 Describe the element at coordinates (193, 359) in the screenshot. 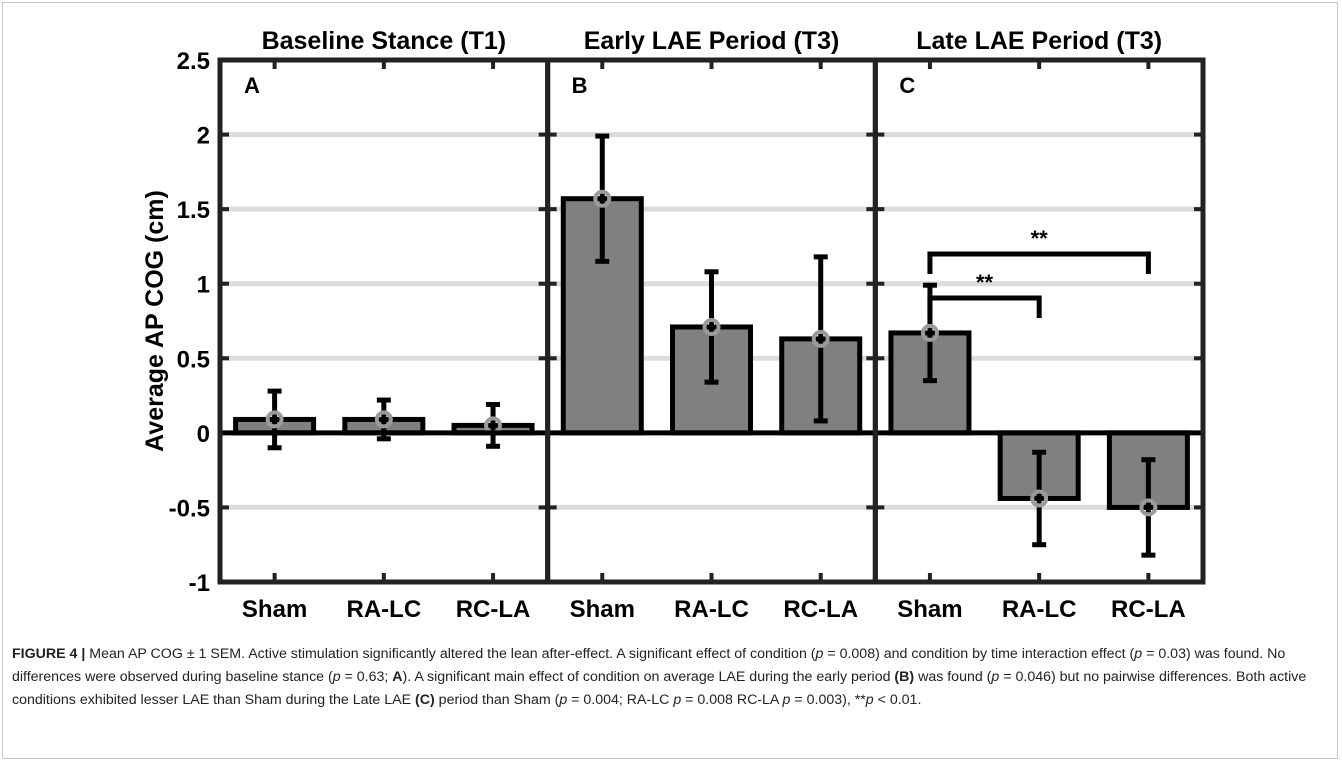

I see `y-tick-label: 0.5` at that location.